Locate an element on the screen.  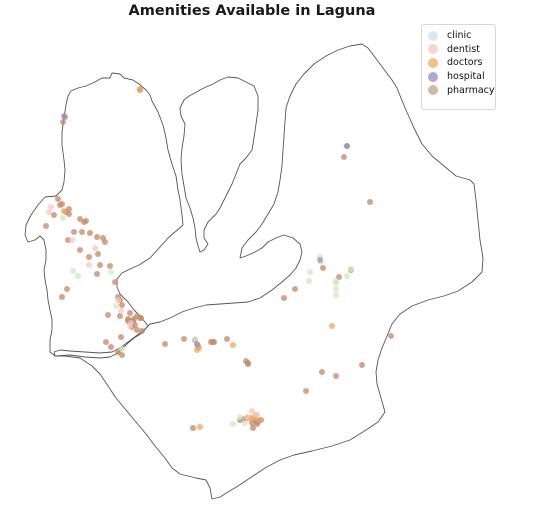
legend-item-dentist: dentist is located at coordinates (461, 50).